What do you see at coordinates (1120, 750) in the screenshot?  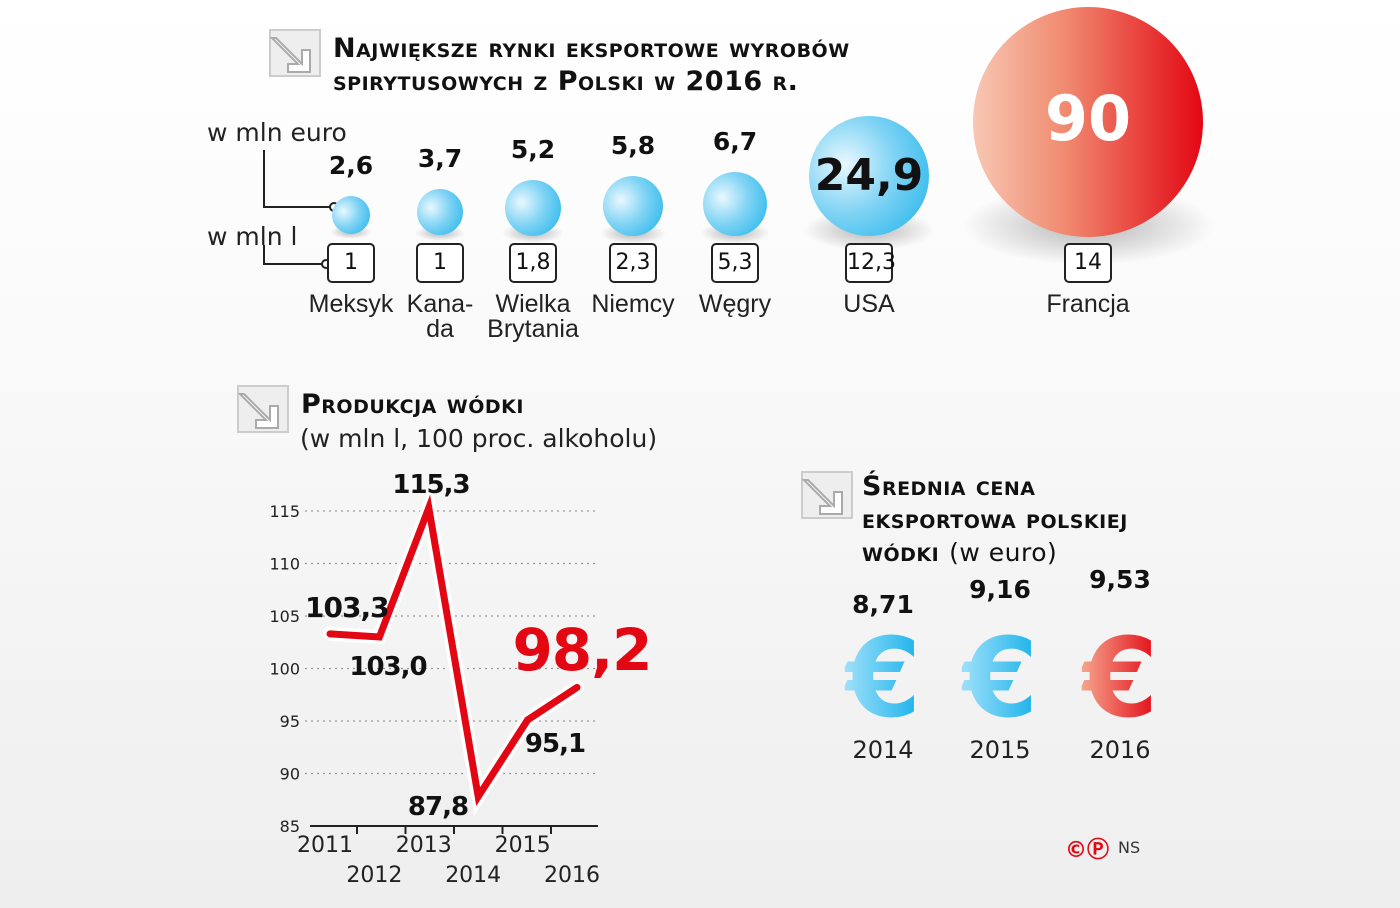 I see `price-year: 2016` at bounding box center [1120, 750].